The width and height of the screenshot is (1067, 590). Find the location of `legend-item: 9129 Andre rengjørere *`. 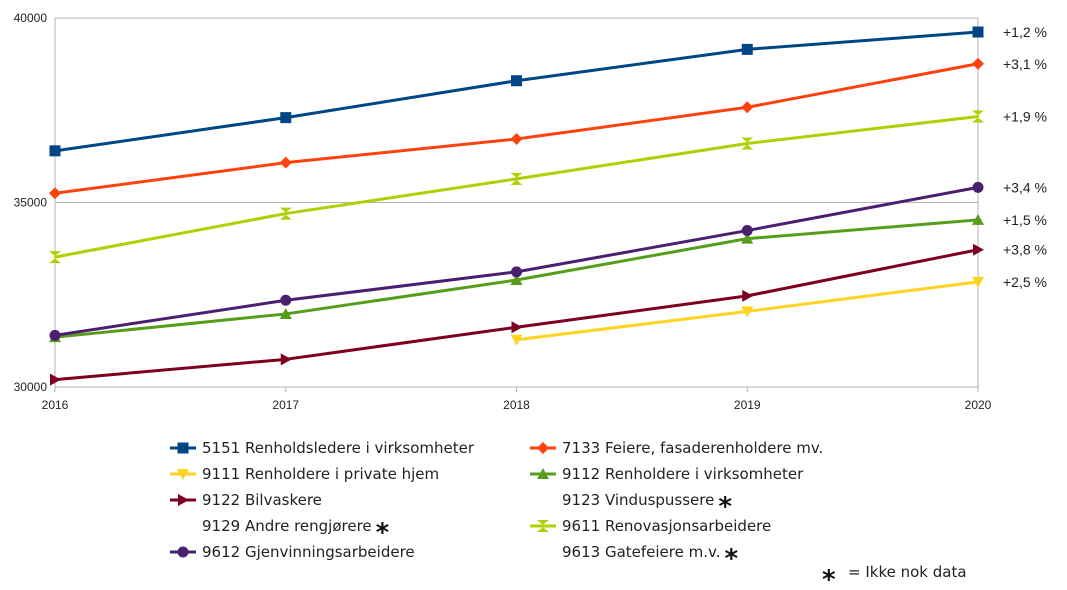

legend-item: 9129 Andre rengjørere * is located at coordinates (296, 532).